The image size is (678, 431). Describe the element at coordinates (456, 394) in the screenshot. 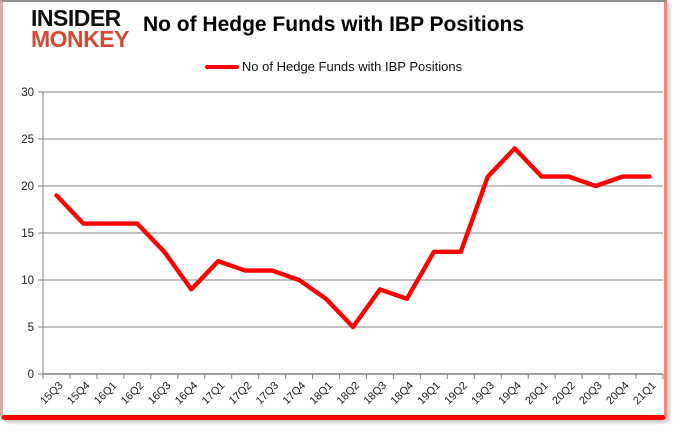

I see `x-tick-label: 19Q2` at that location.